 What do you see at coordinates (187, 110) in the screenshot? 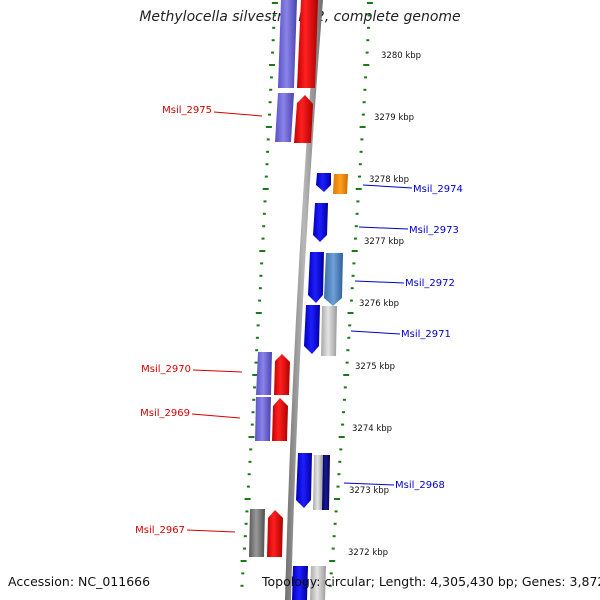
I see `gene-label: Msil_2975` at bounding box center [187, 110].